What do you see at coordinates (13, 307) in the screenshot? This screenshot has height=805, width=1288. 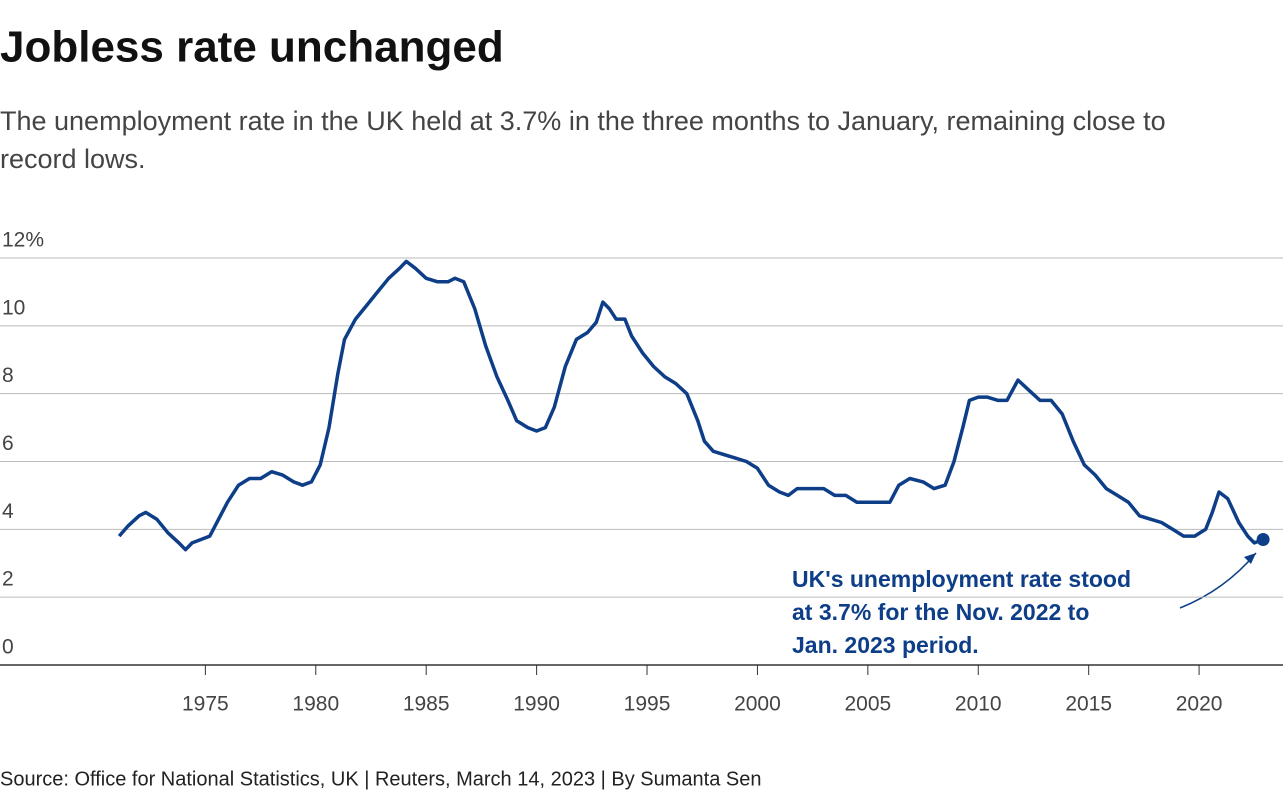 I see `y-tick-label: 10` at bounding box center [13, 307].